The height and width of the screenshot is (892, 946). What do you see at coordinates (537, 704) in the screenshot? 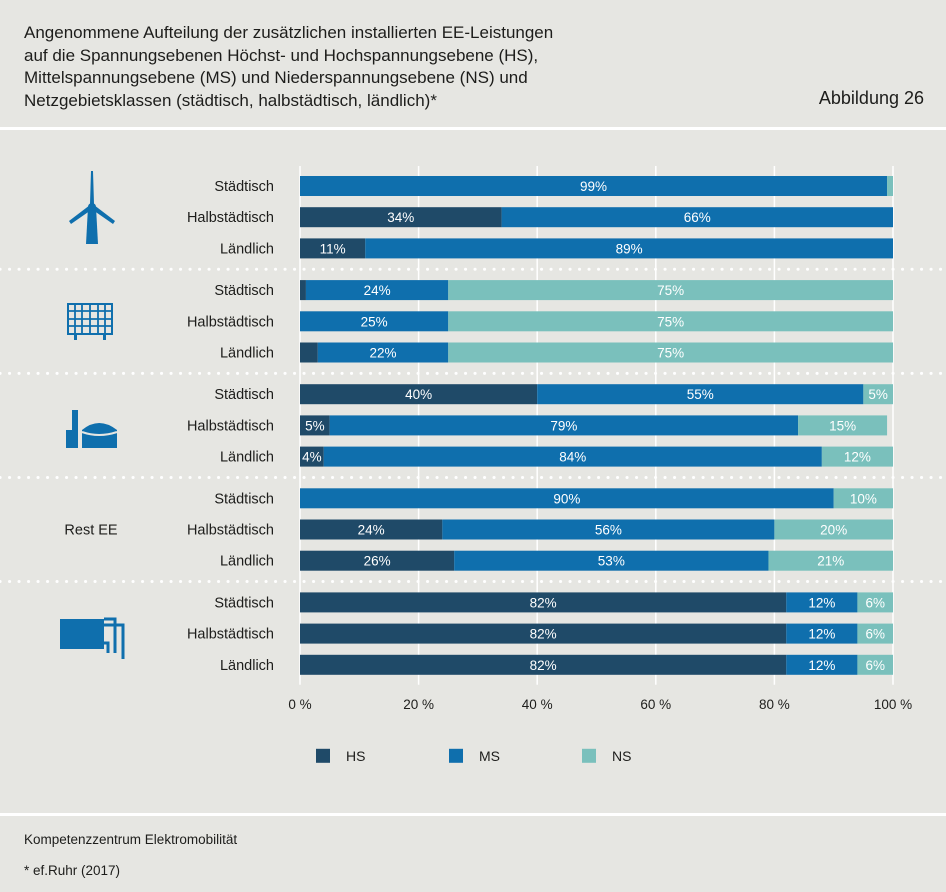
I see `x-tick-label: 40 %` at bounding box center [537, 704].